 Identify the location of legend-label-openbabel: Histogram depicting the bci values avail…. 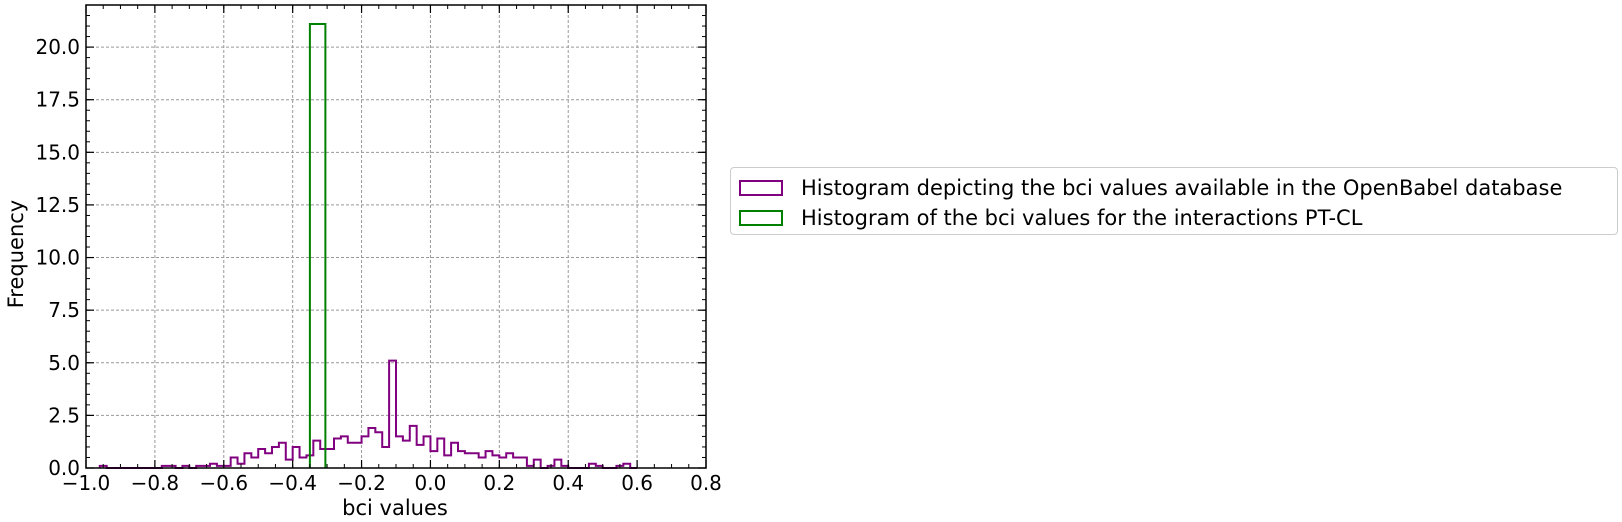
(1182, 188).